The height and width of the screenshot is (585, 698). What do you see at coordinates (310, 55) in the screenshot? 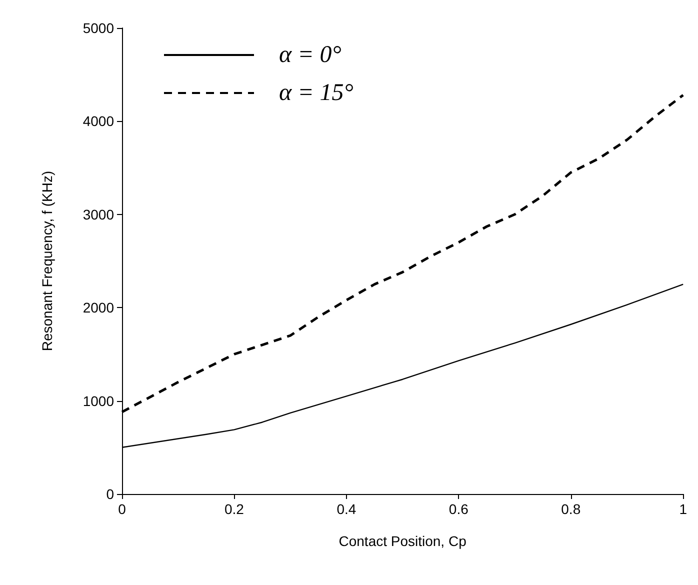
I see `legend-label: α = 0°` at bounding box center [310, 55].